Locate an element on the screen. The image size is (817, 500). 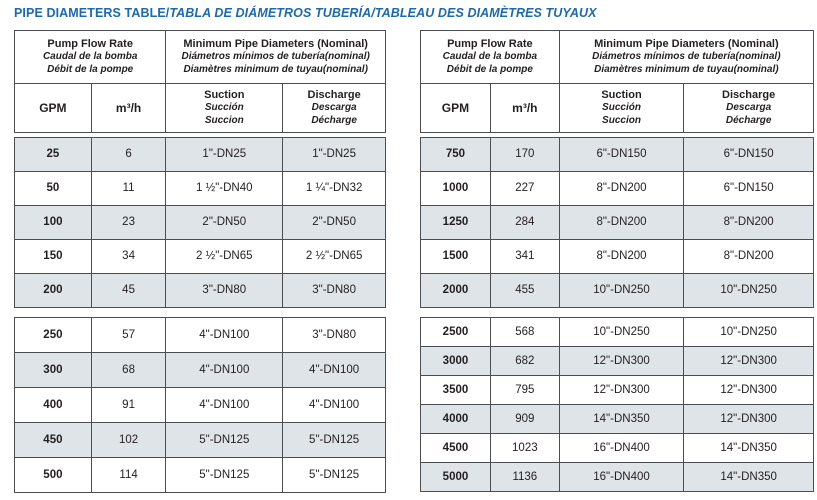
table-row: 4500 1023 16"-DN400 14"-DN350 is located at coordinates (617, 448).